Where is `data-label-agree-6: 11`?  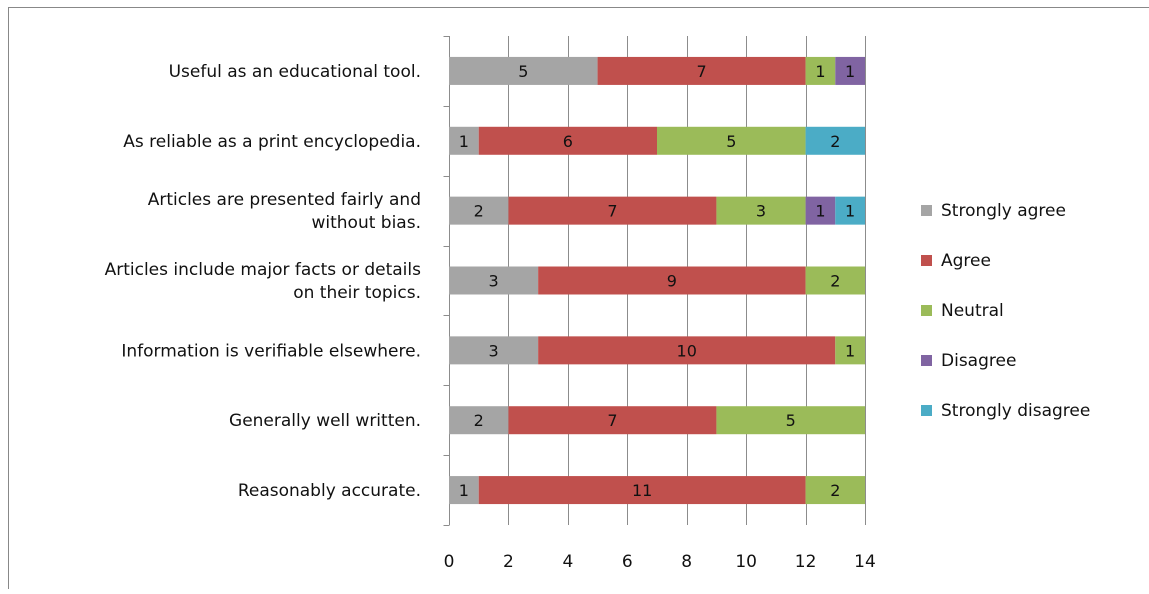
data-label-agree-6: 11 is located at coordinates (642, 490).